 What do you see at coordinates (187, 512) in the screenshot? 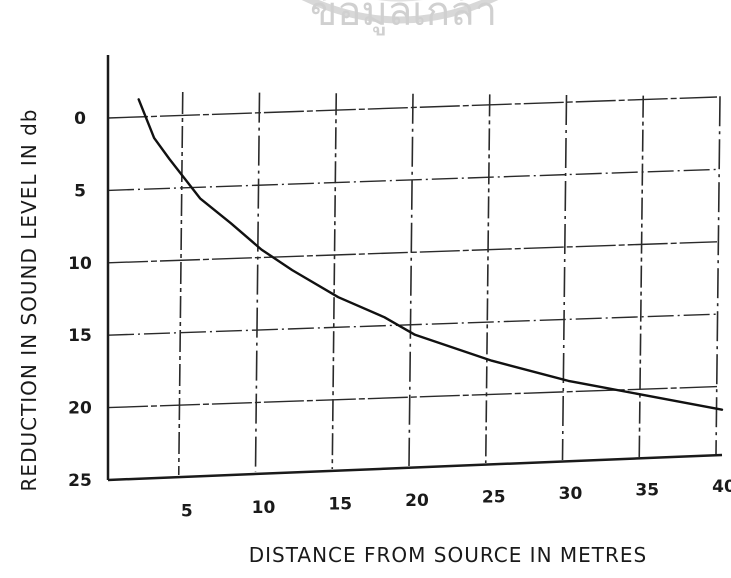
I see `x-tick-label: 5` at bounding box center [187, 512].